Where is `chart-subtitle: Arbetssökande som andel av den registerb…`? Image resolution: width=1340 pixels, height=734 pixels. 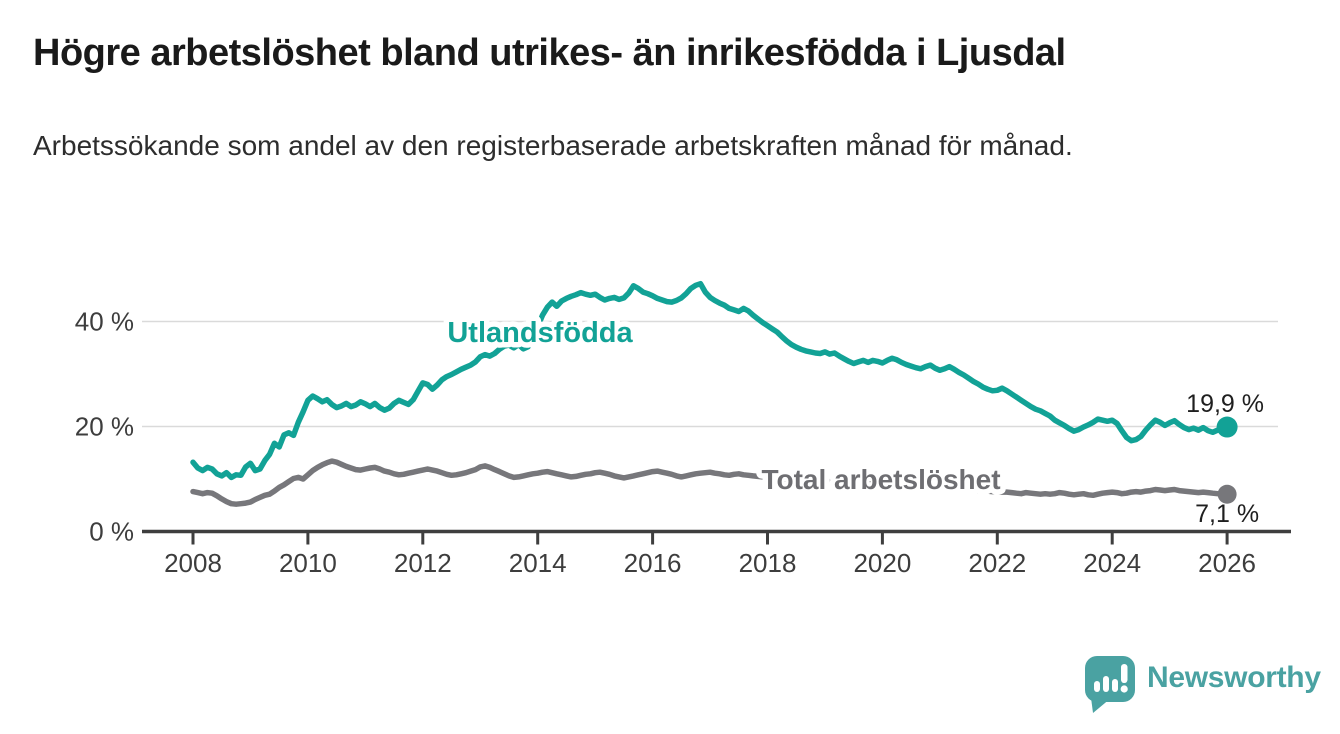 chart-subtitle: Arbetssökande som andel av den registerb… is located at coordinates (553, 145).